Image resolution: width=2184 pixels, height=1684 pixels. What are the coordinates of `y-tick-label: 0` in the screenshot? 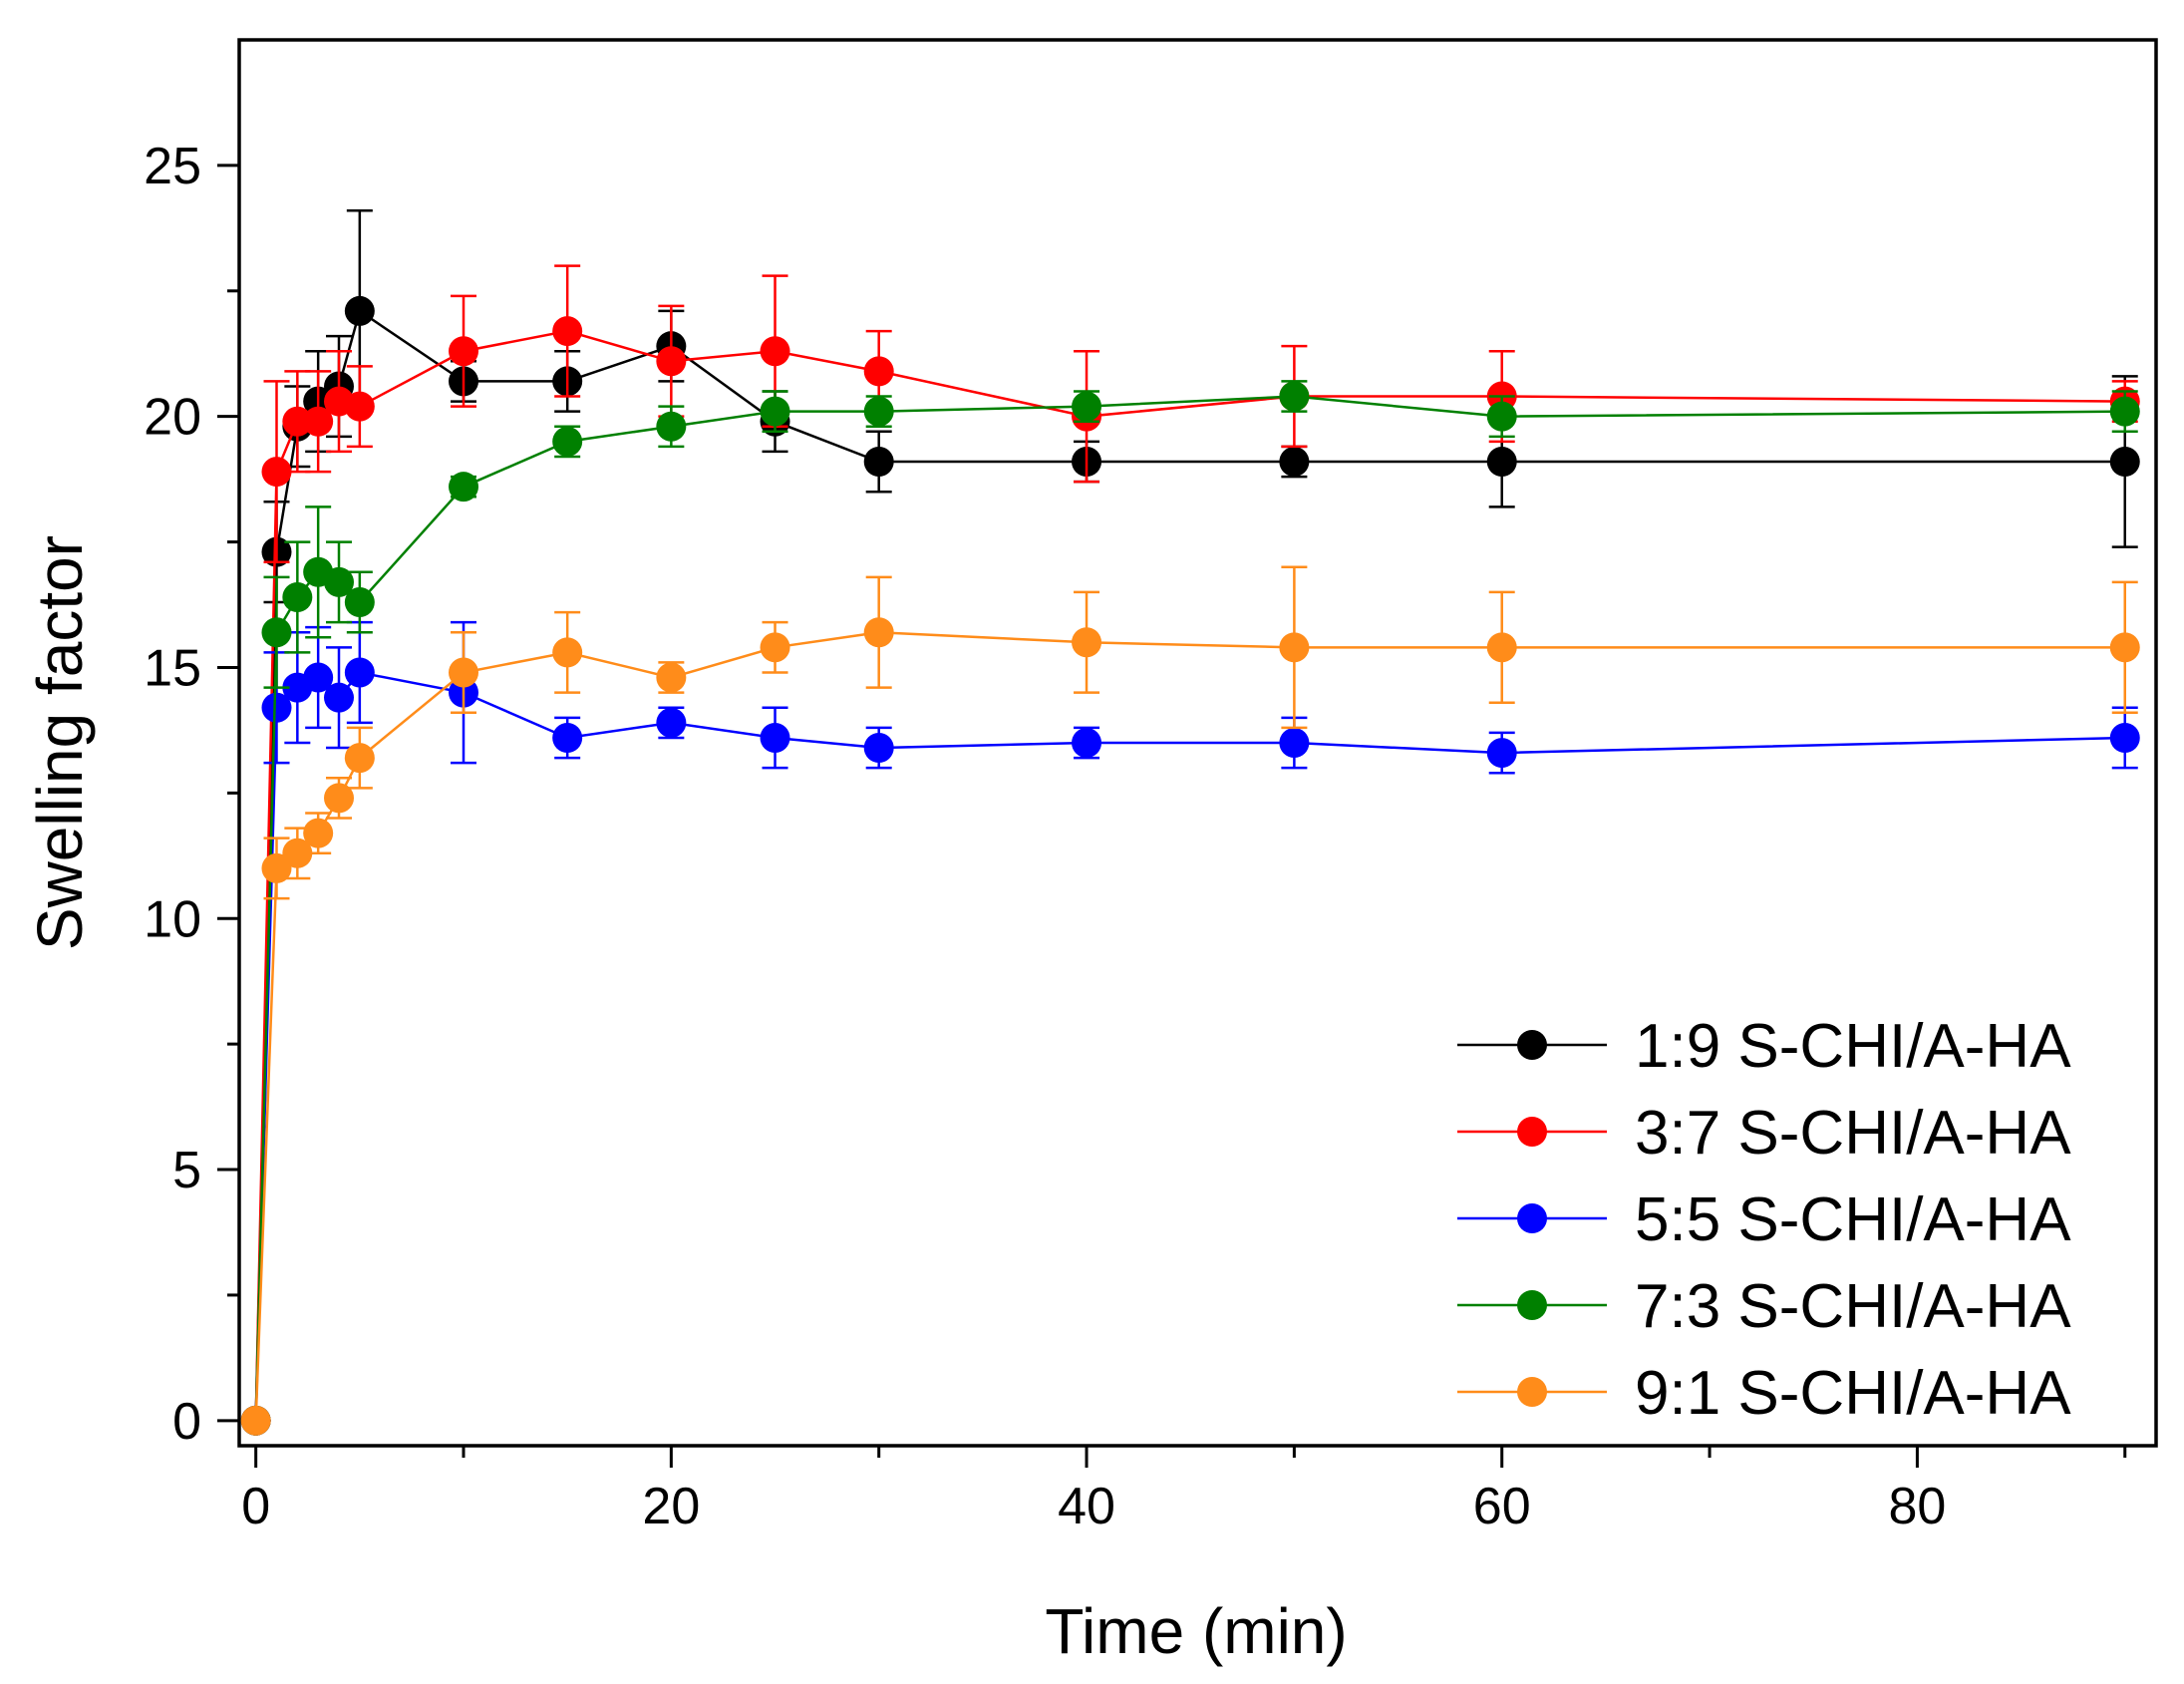 It's located at (186, 1422).